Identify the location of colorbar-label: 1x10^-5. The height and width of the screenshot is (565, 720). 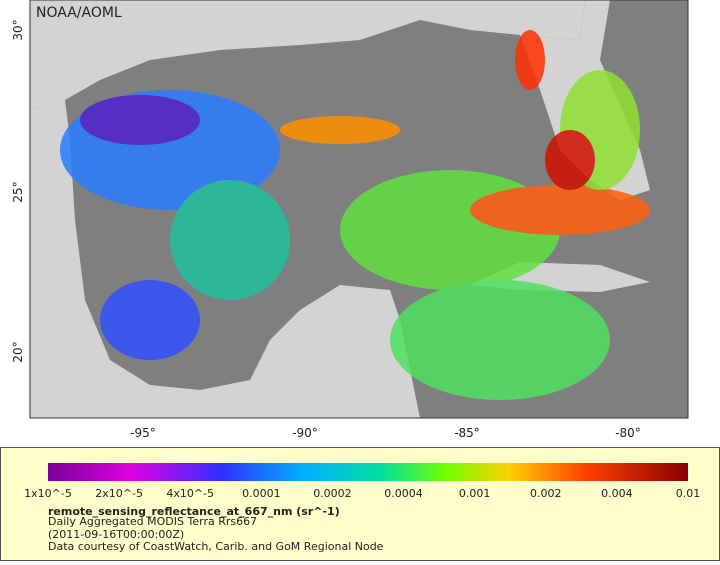
(48, 493).